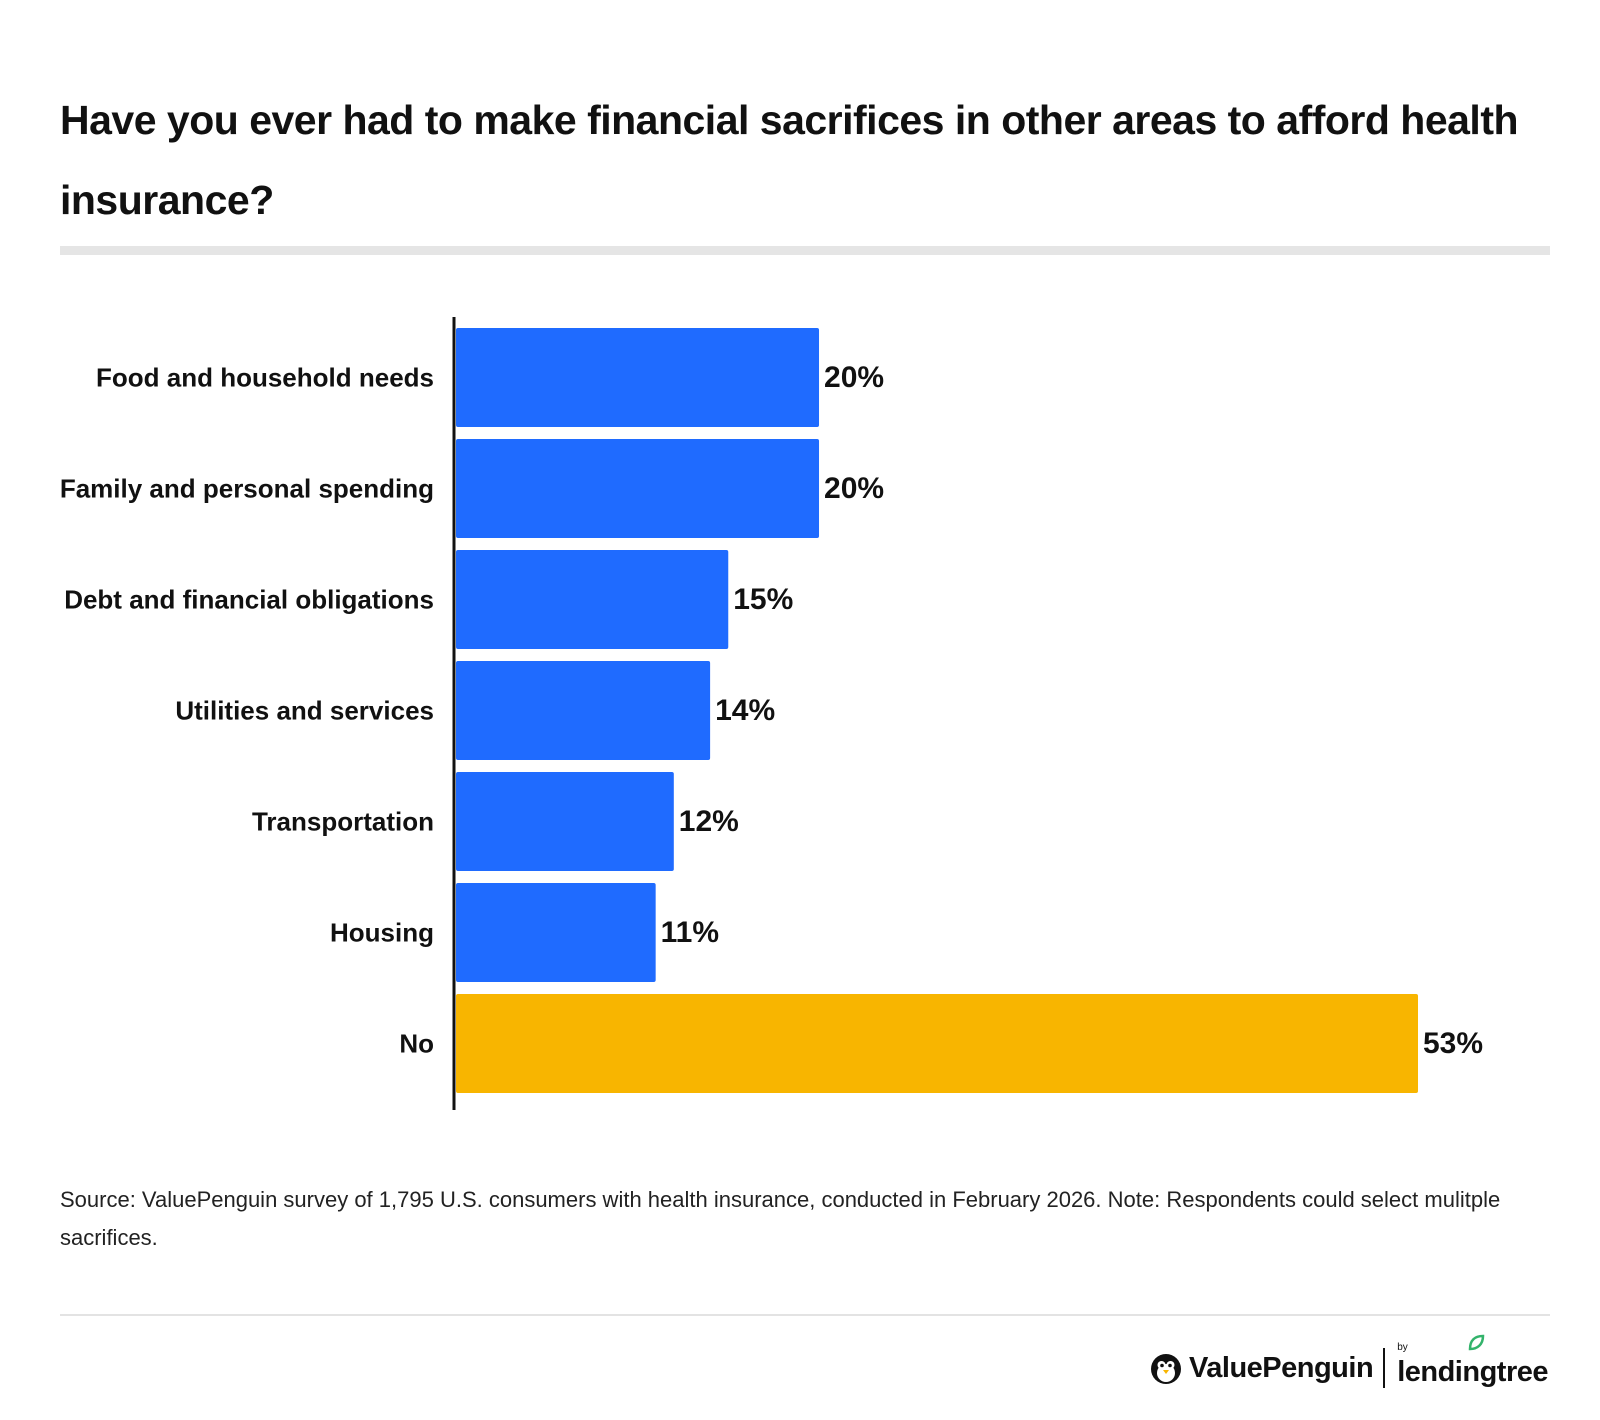 The image size is (1600, 1420). I want to click on penguin-icon, so click(1166, 1369).